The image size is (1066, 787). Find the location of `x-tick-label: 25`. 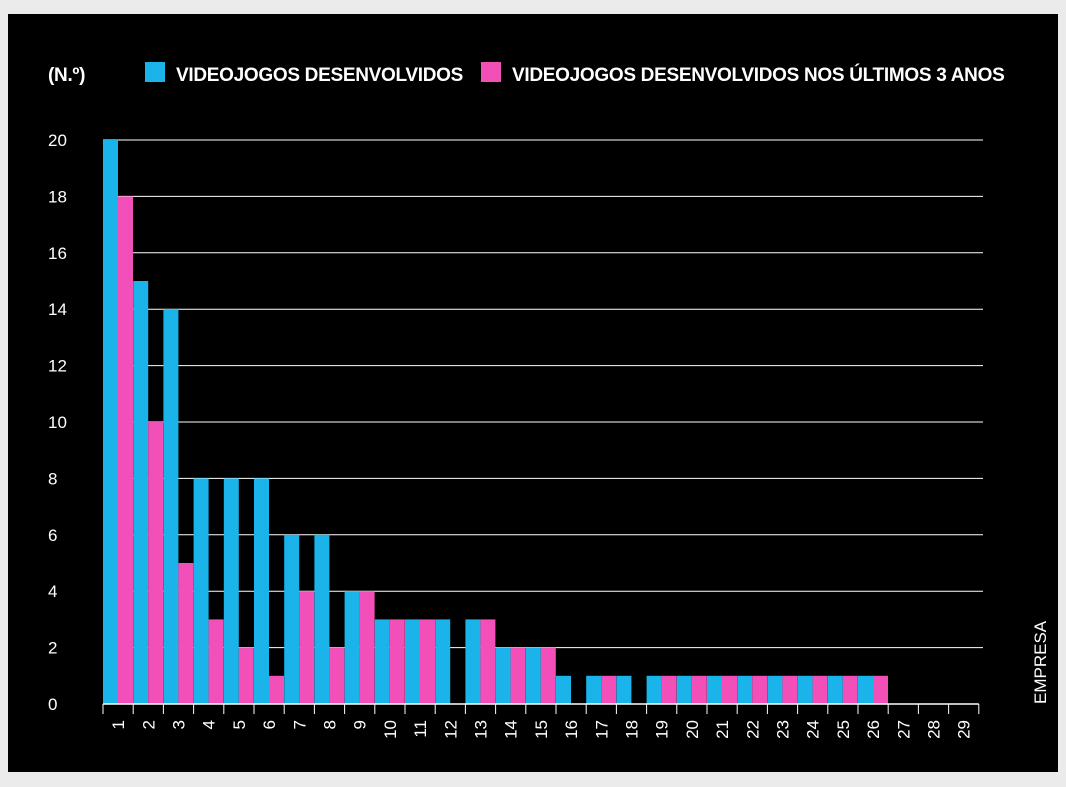

x-tick-label: 25 is located at coordinates (843, 729).